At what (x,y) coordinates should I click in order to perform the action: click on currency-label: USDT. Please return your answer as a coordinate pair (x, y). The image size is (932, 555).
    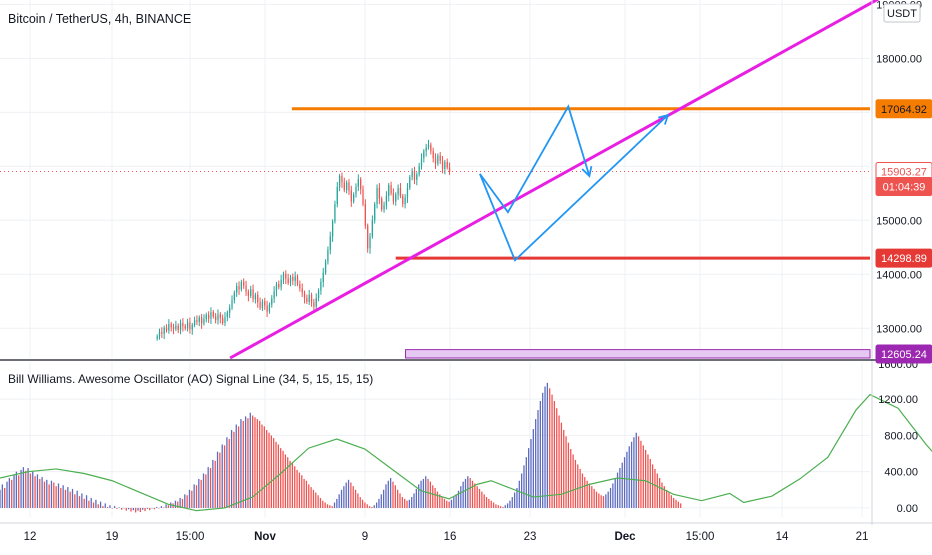
    Looking at the image, I should click on (902, 14).